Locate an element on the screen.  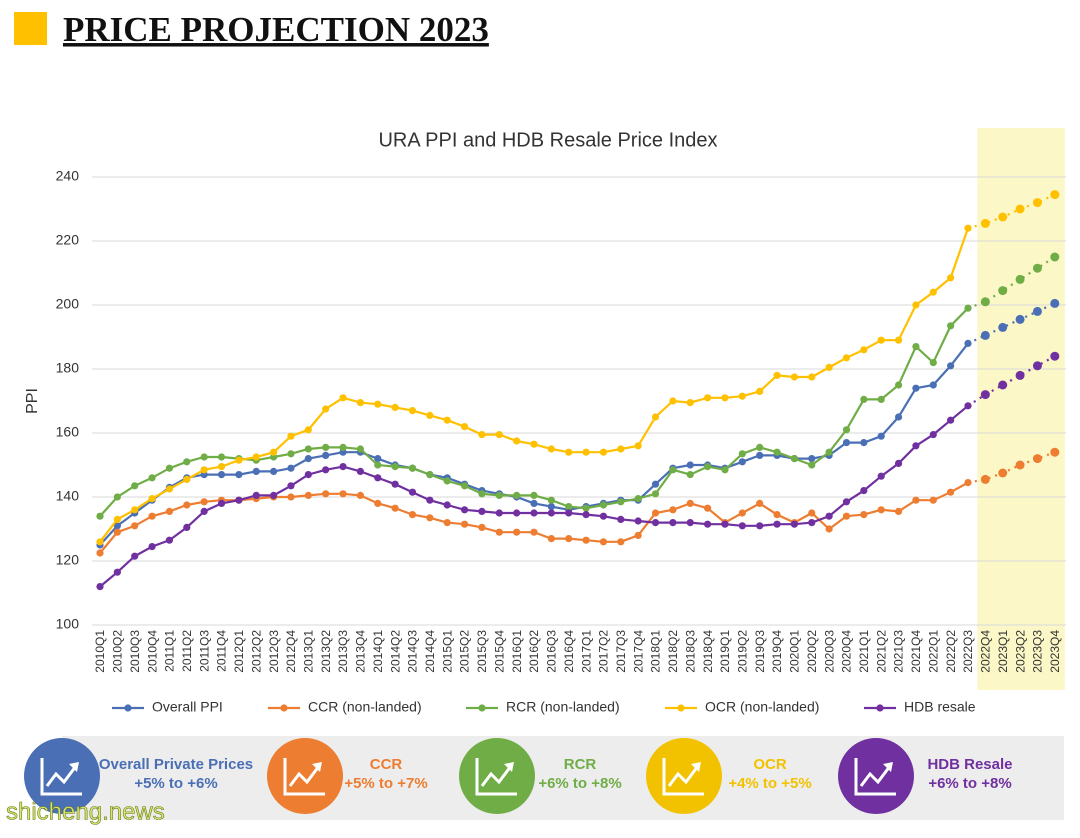
x-tick-label: 2014Q3 is located at coordinates (413, 651).